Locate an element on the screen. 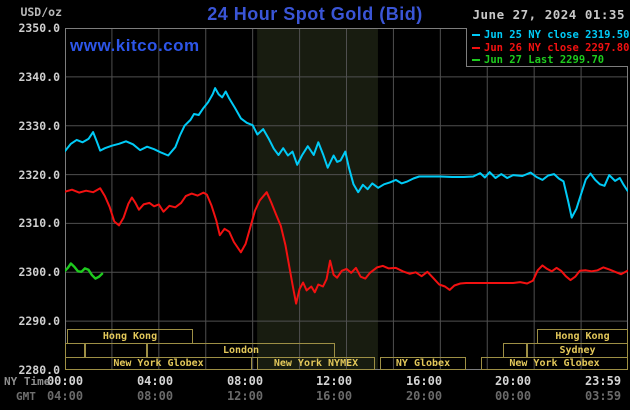 Image resolution: width=630 pixels, height=410 pixels. x-tick-label-gmt: 16:00 is located at coordinates (334, 396).